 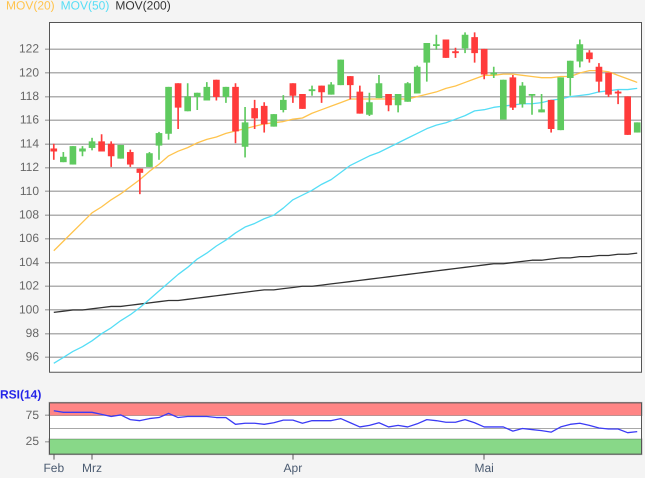 What do you see at coordinates (143, 6) in the screenshot?
I see `text: MOV(200)` at bounding box center [143, 6].